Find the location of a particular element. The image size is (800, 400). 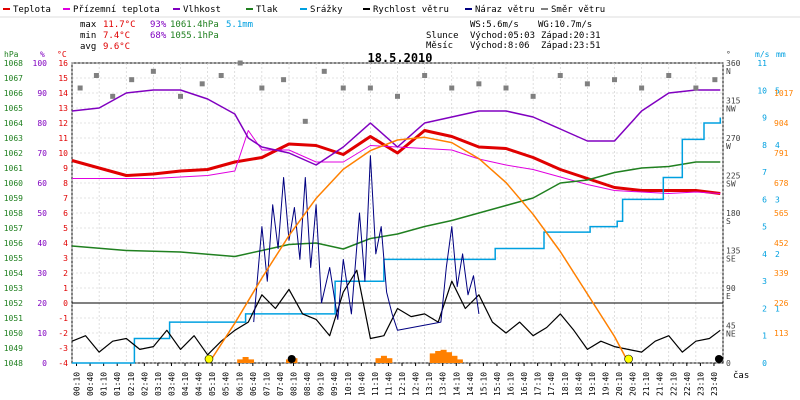

tick-dir: 90 is located at coordinates (731, 288).